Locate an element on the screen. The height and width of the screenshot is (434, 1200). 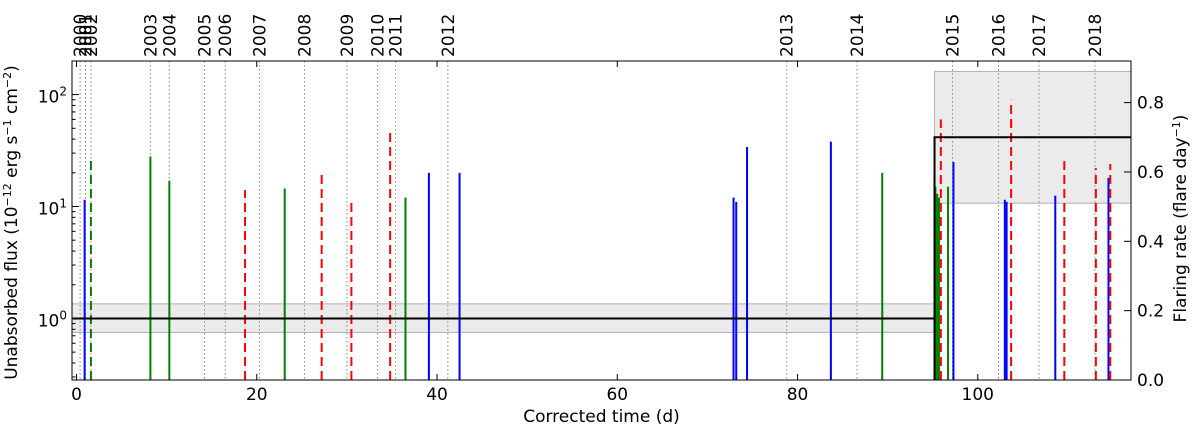
y-right-axis-ticks: 0.0 0.2 0.4 0.6 0.8 is located at coordinates (1144, 242).